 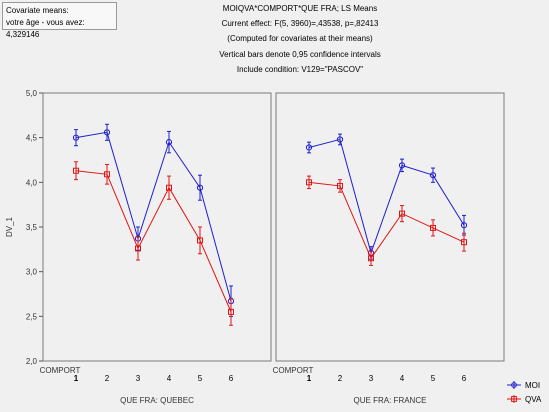 What do you see at coordinates (533, 399) in the screenshot?
I see `legend-label-qva: QVA` at bounding box center [533, 399].